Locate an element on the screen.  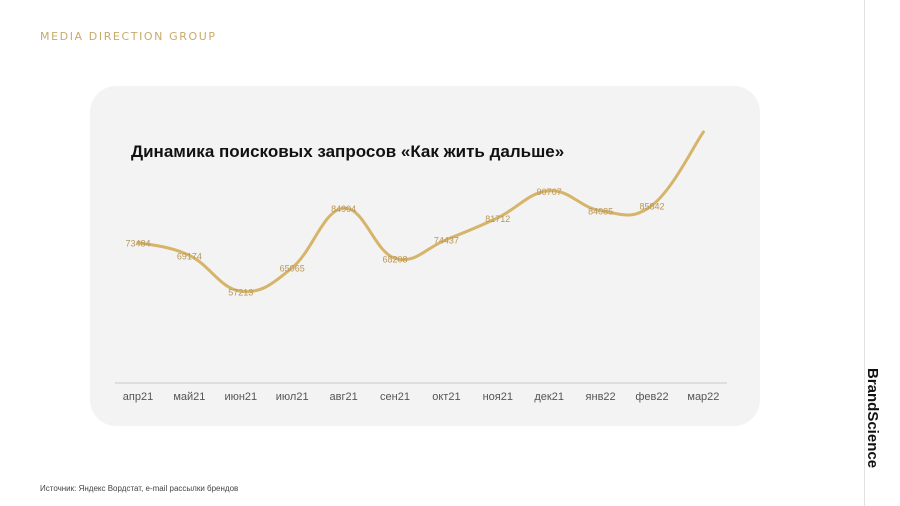
data-label: 84904 is located at coordinates (343, 209).